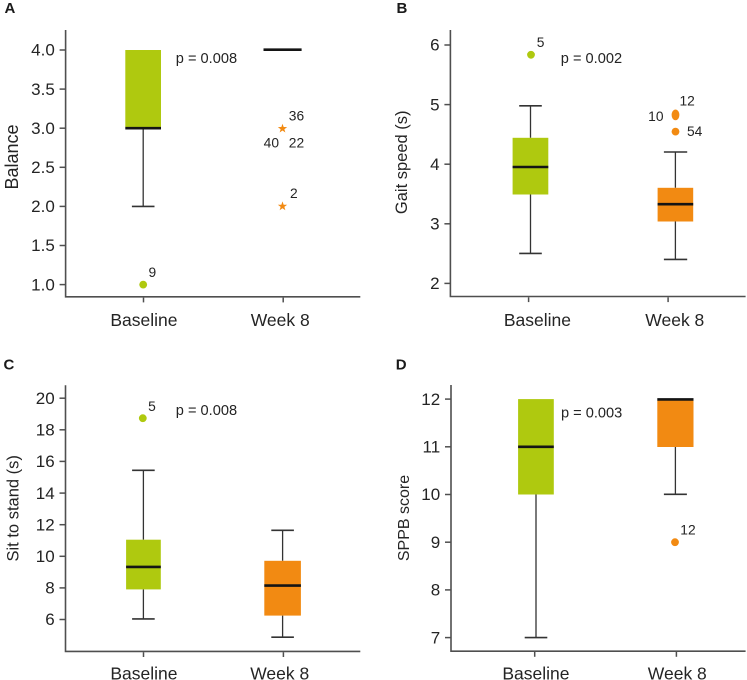 The width and height of the screenshot is (747, 680). I want to click on svg-text: A, so click(10, 8).